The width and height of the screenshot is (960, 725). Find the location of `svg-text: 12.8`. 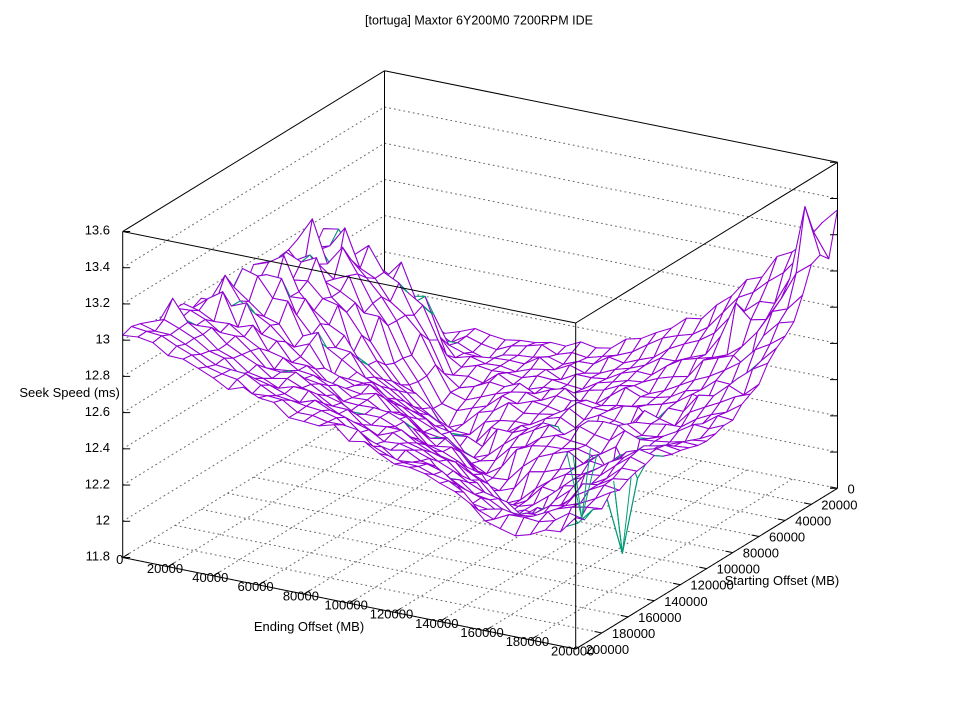

svg-text: 12.8 is located at coordinates (97, 375).